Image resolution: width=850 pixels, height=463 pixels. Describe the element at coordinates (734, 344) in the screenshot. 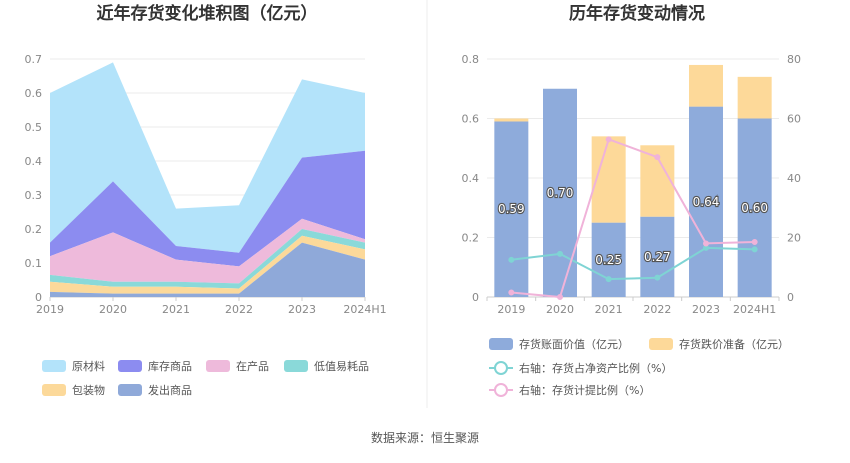

I see `legend-label: 存货跌价准备（亿元）` at that location.